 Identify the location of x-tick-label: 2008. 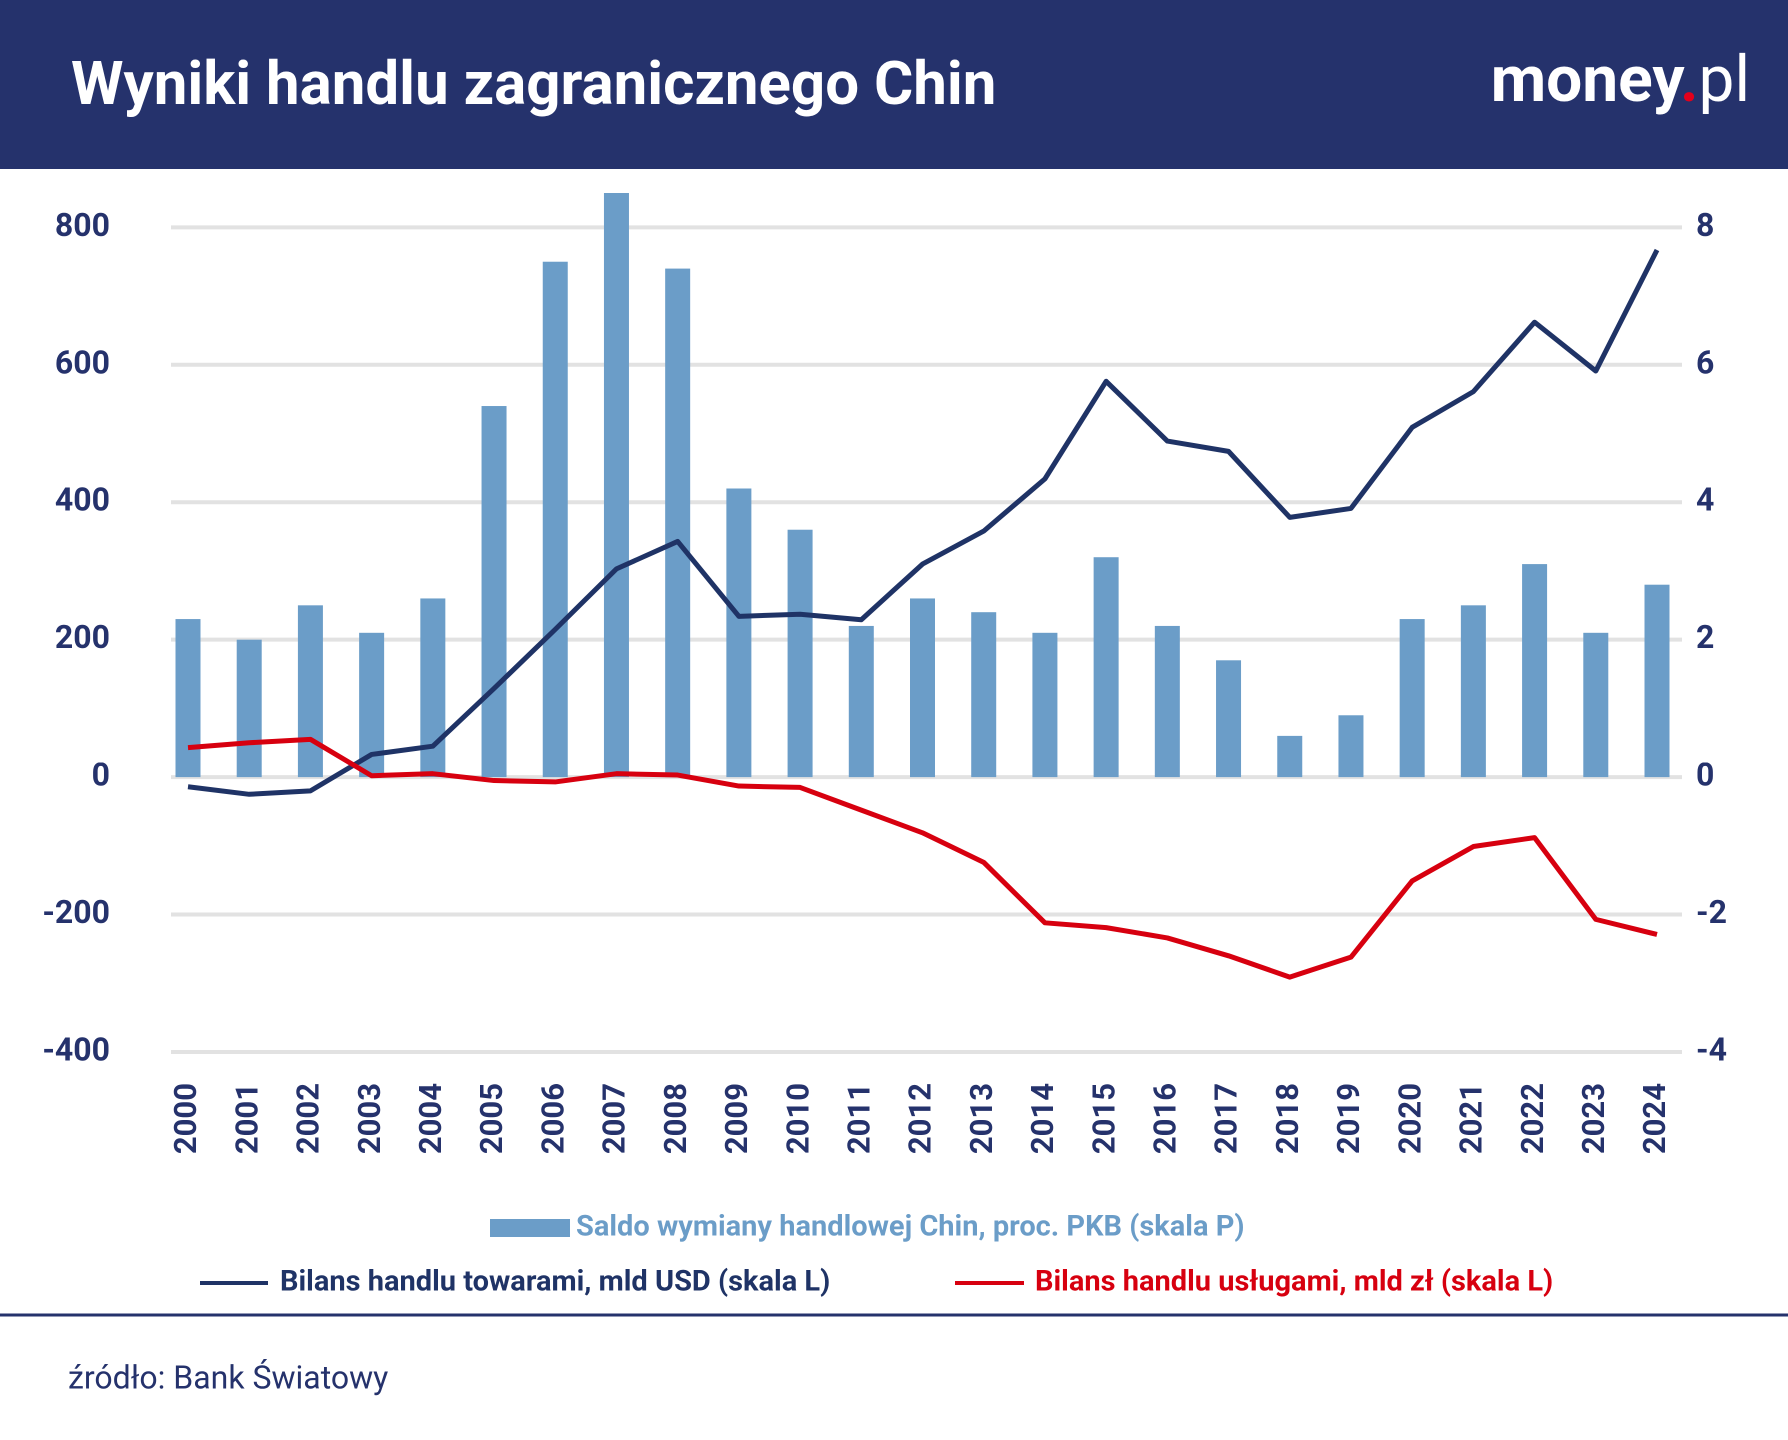
(675, 1118).